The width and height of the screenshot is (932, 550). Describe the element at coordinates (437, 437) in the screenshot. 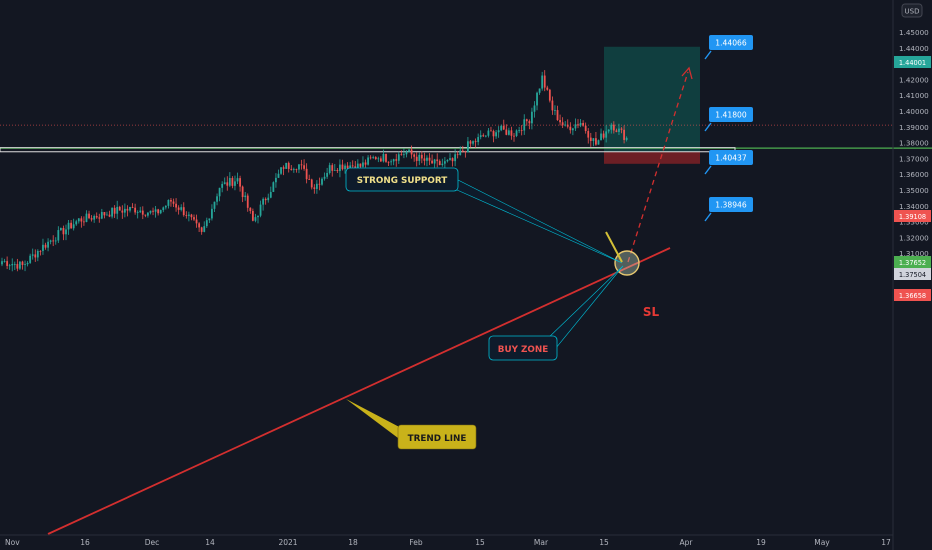

I see `trend-line-callout` at that location.